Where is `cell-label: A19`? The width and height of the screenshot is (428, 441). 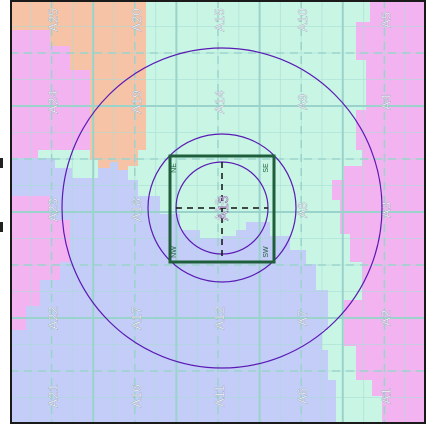 cell-label: A19 is located at coordinates (136, 101).